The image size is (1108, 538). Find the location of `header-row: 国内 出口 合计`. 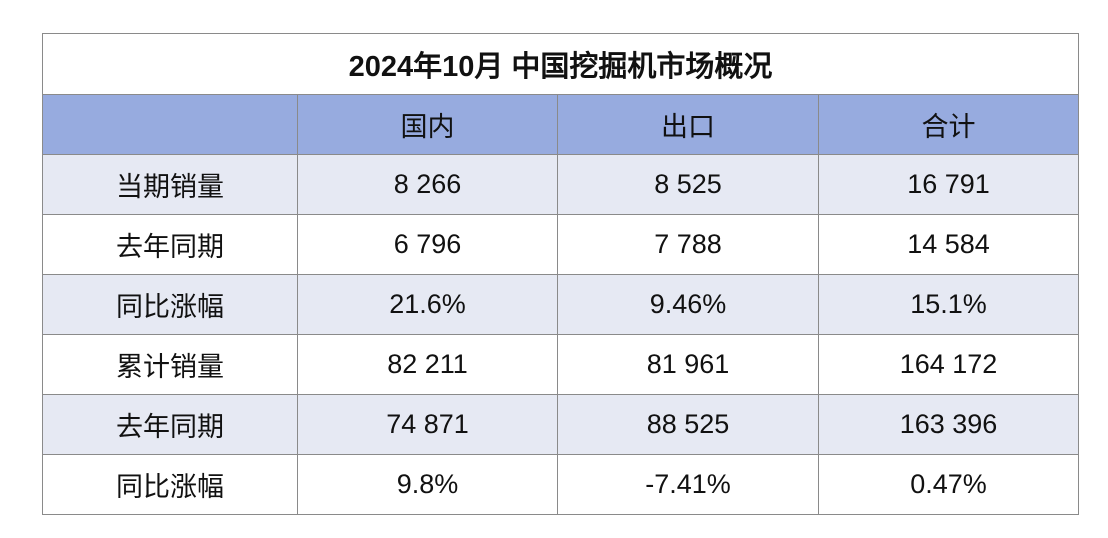

header-row: 国内 出口 合计 is located at coordinates (561, 124).